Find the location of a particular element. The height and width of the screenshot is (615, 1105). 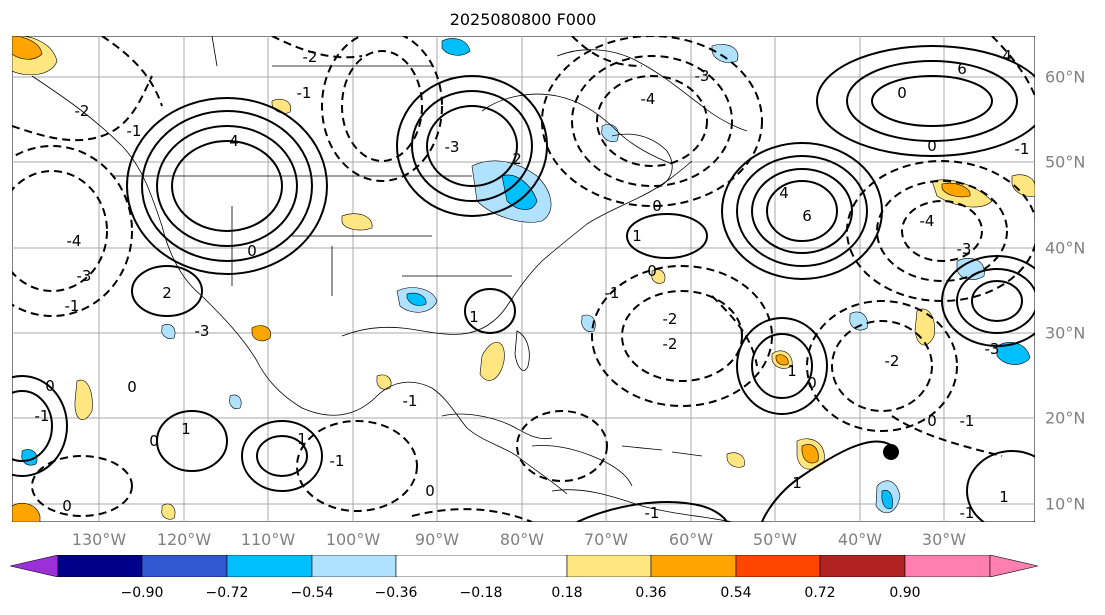

colorbar-tick-label: −0.90 is located at coordinates (142, 593).